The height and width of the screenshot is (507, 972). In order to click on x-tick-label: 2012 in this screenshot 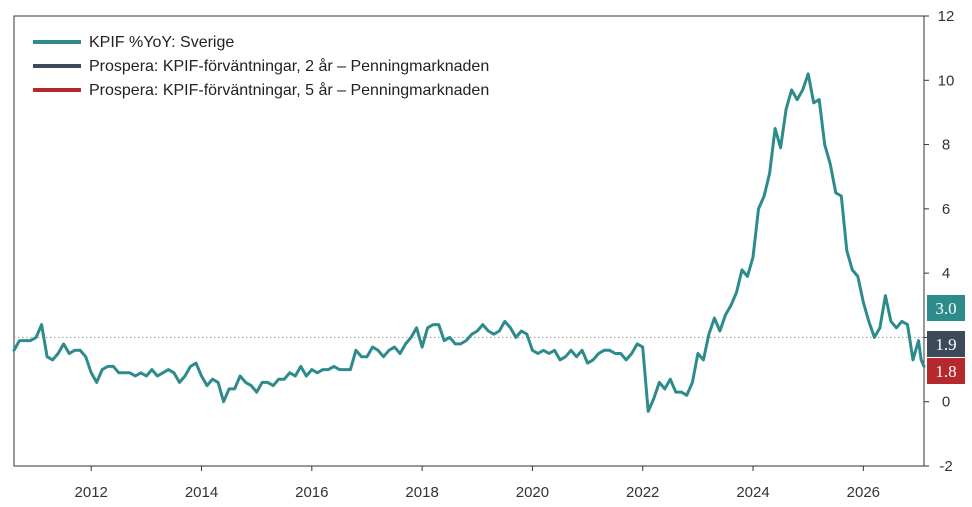, I will do `click(91, 492)`.